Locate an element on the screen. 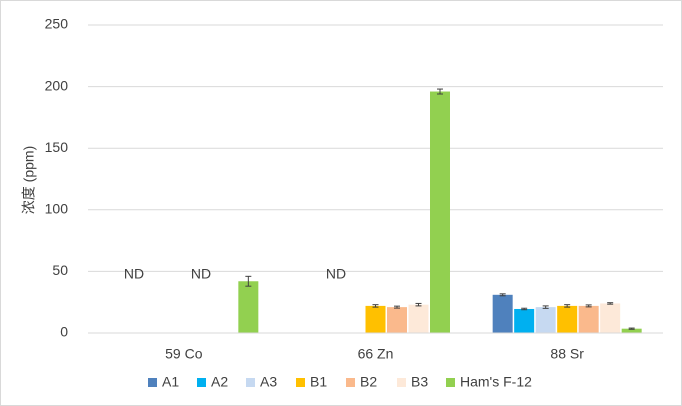 This screenshot has height=406, width=682. legend-label: B2 is located at coordinates (368, 382).